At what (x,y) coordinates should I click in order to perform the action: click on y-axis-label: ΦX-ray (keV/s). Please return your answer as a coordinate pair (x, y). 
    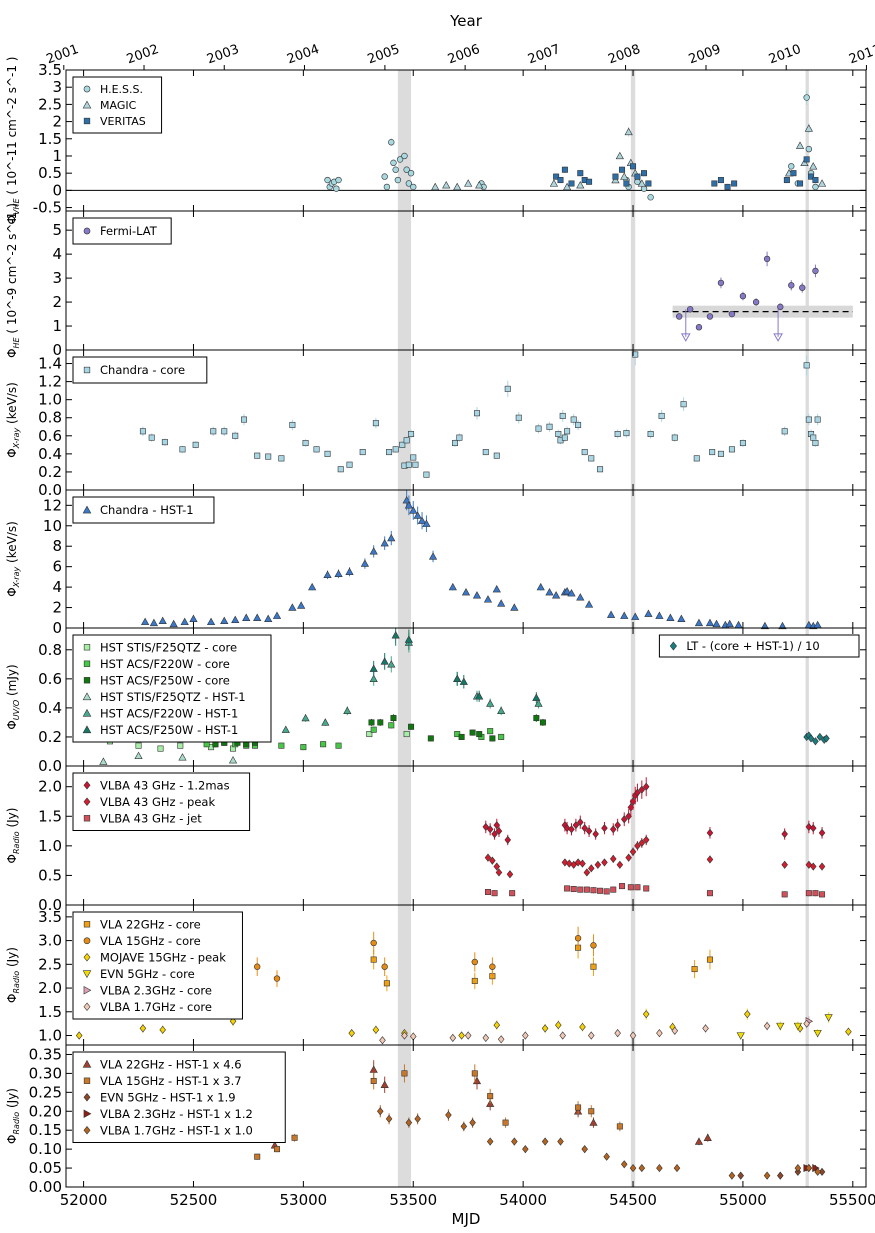
    Looking at the image, I should click on (13, 559).